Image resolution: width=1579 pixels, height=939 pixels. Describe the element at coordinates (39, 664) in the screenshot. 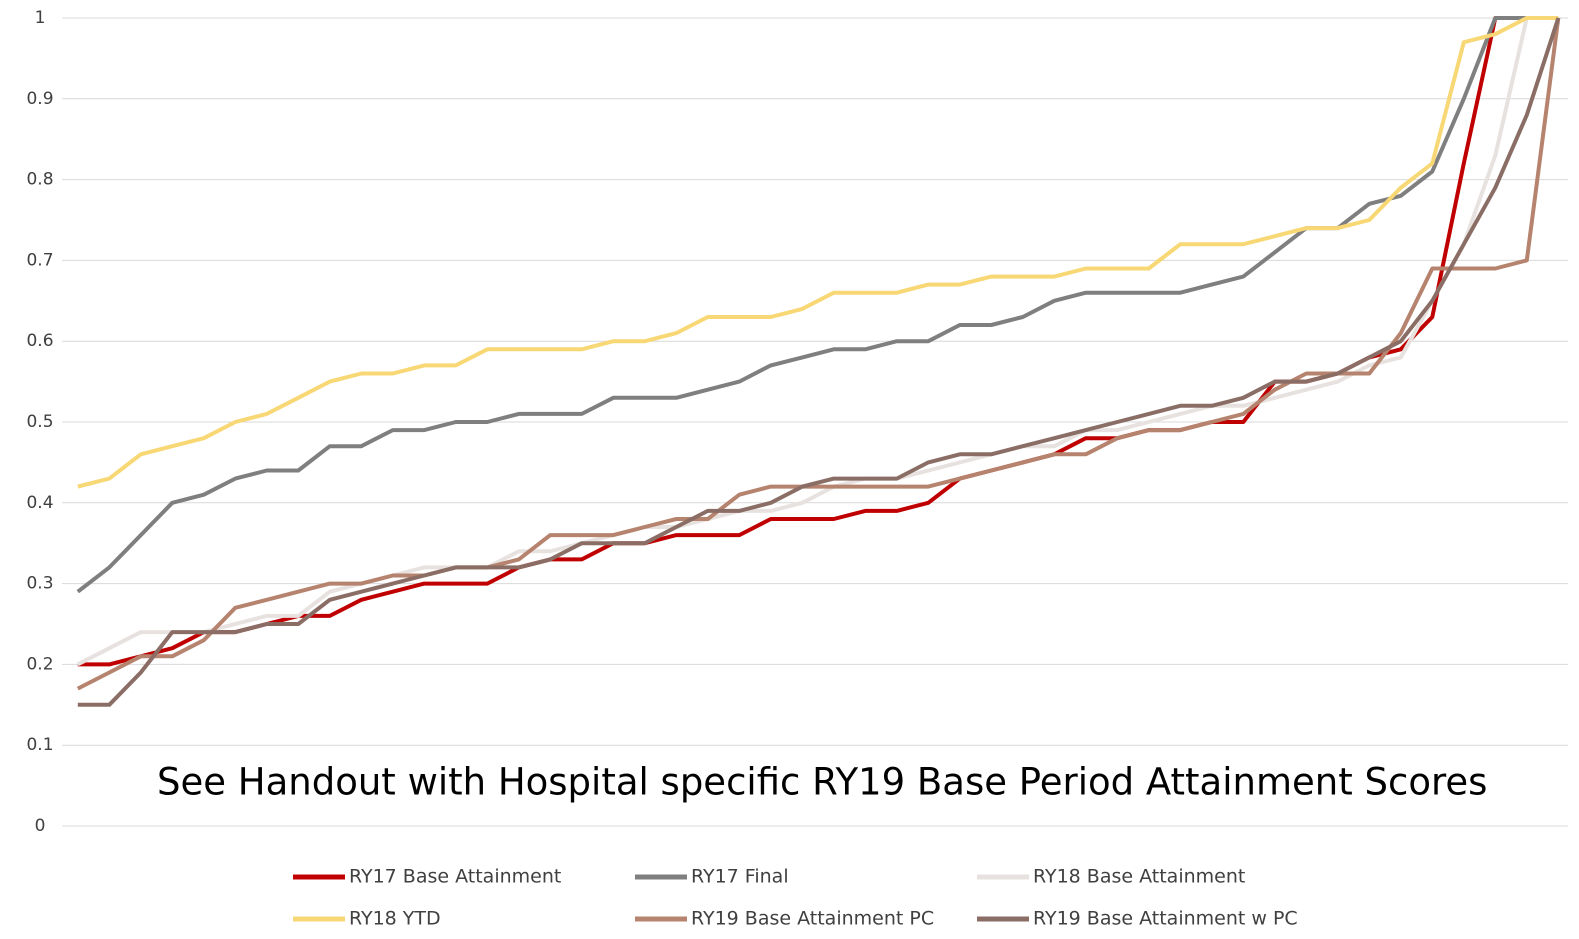

I see `y-tick-label: 0.2` at that location.